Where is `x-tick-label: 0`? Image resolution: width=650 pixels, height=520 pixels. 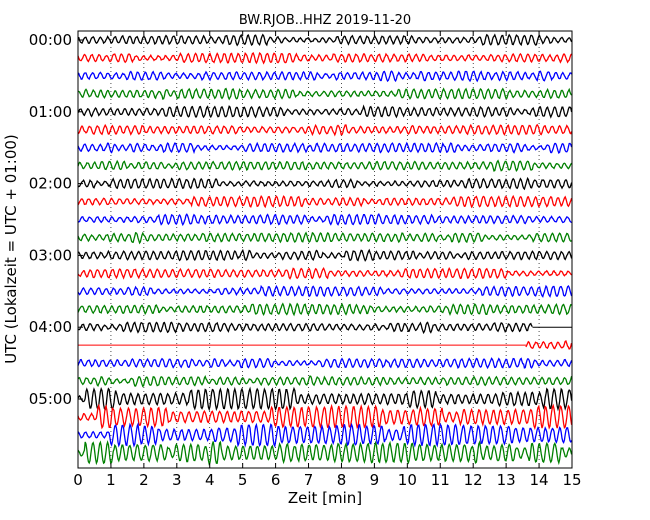 x-tick-label: 0 is located at coordinates (78, 480).